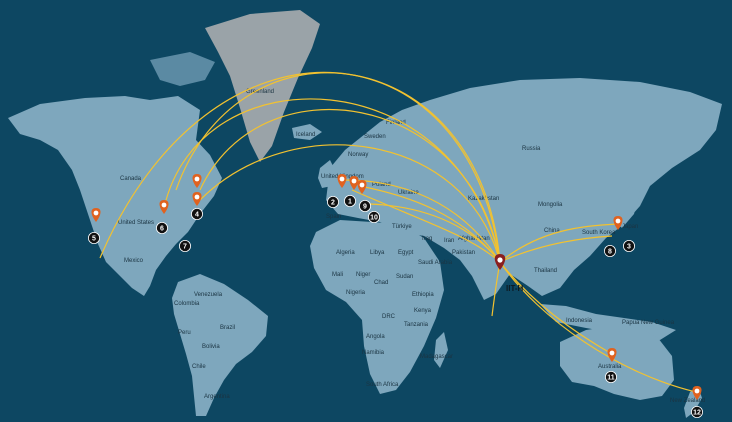 Image resolution: width=732 pixels, height=422 pixels. I want to click on badge-number: 12, so click(697, 412).